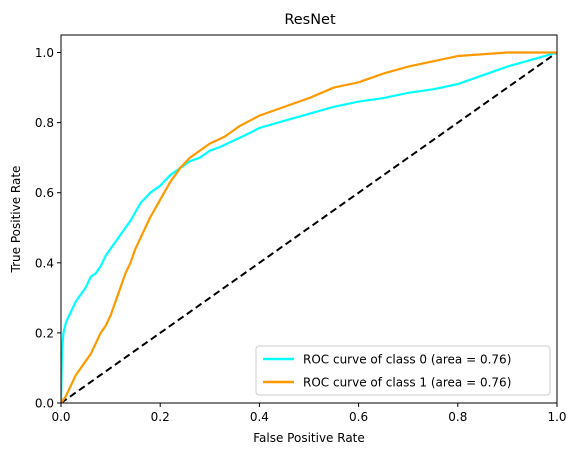 The width and height of the screenshot is (583, 453). I want to click on x-tick-label: 0.2, so click(160, 417).